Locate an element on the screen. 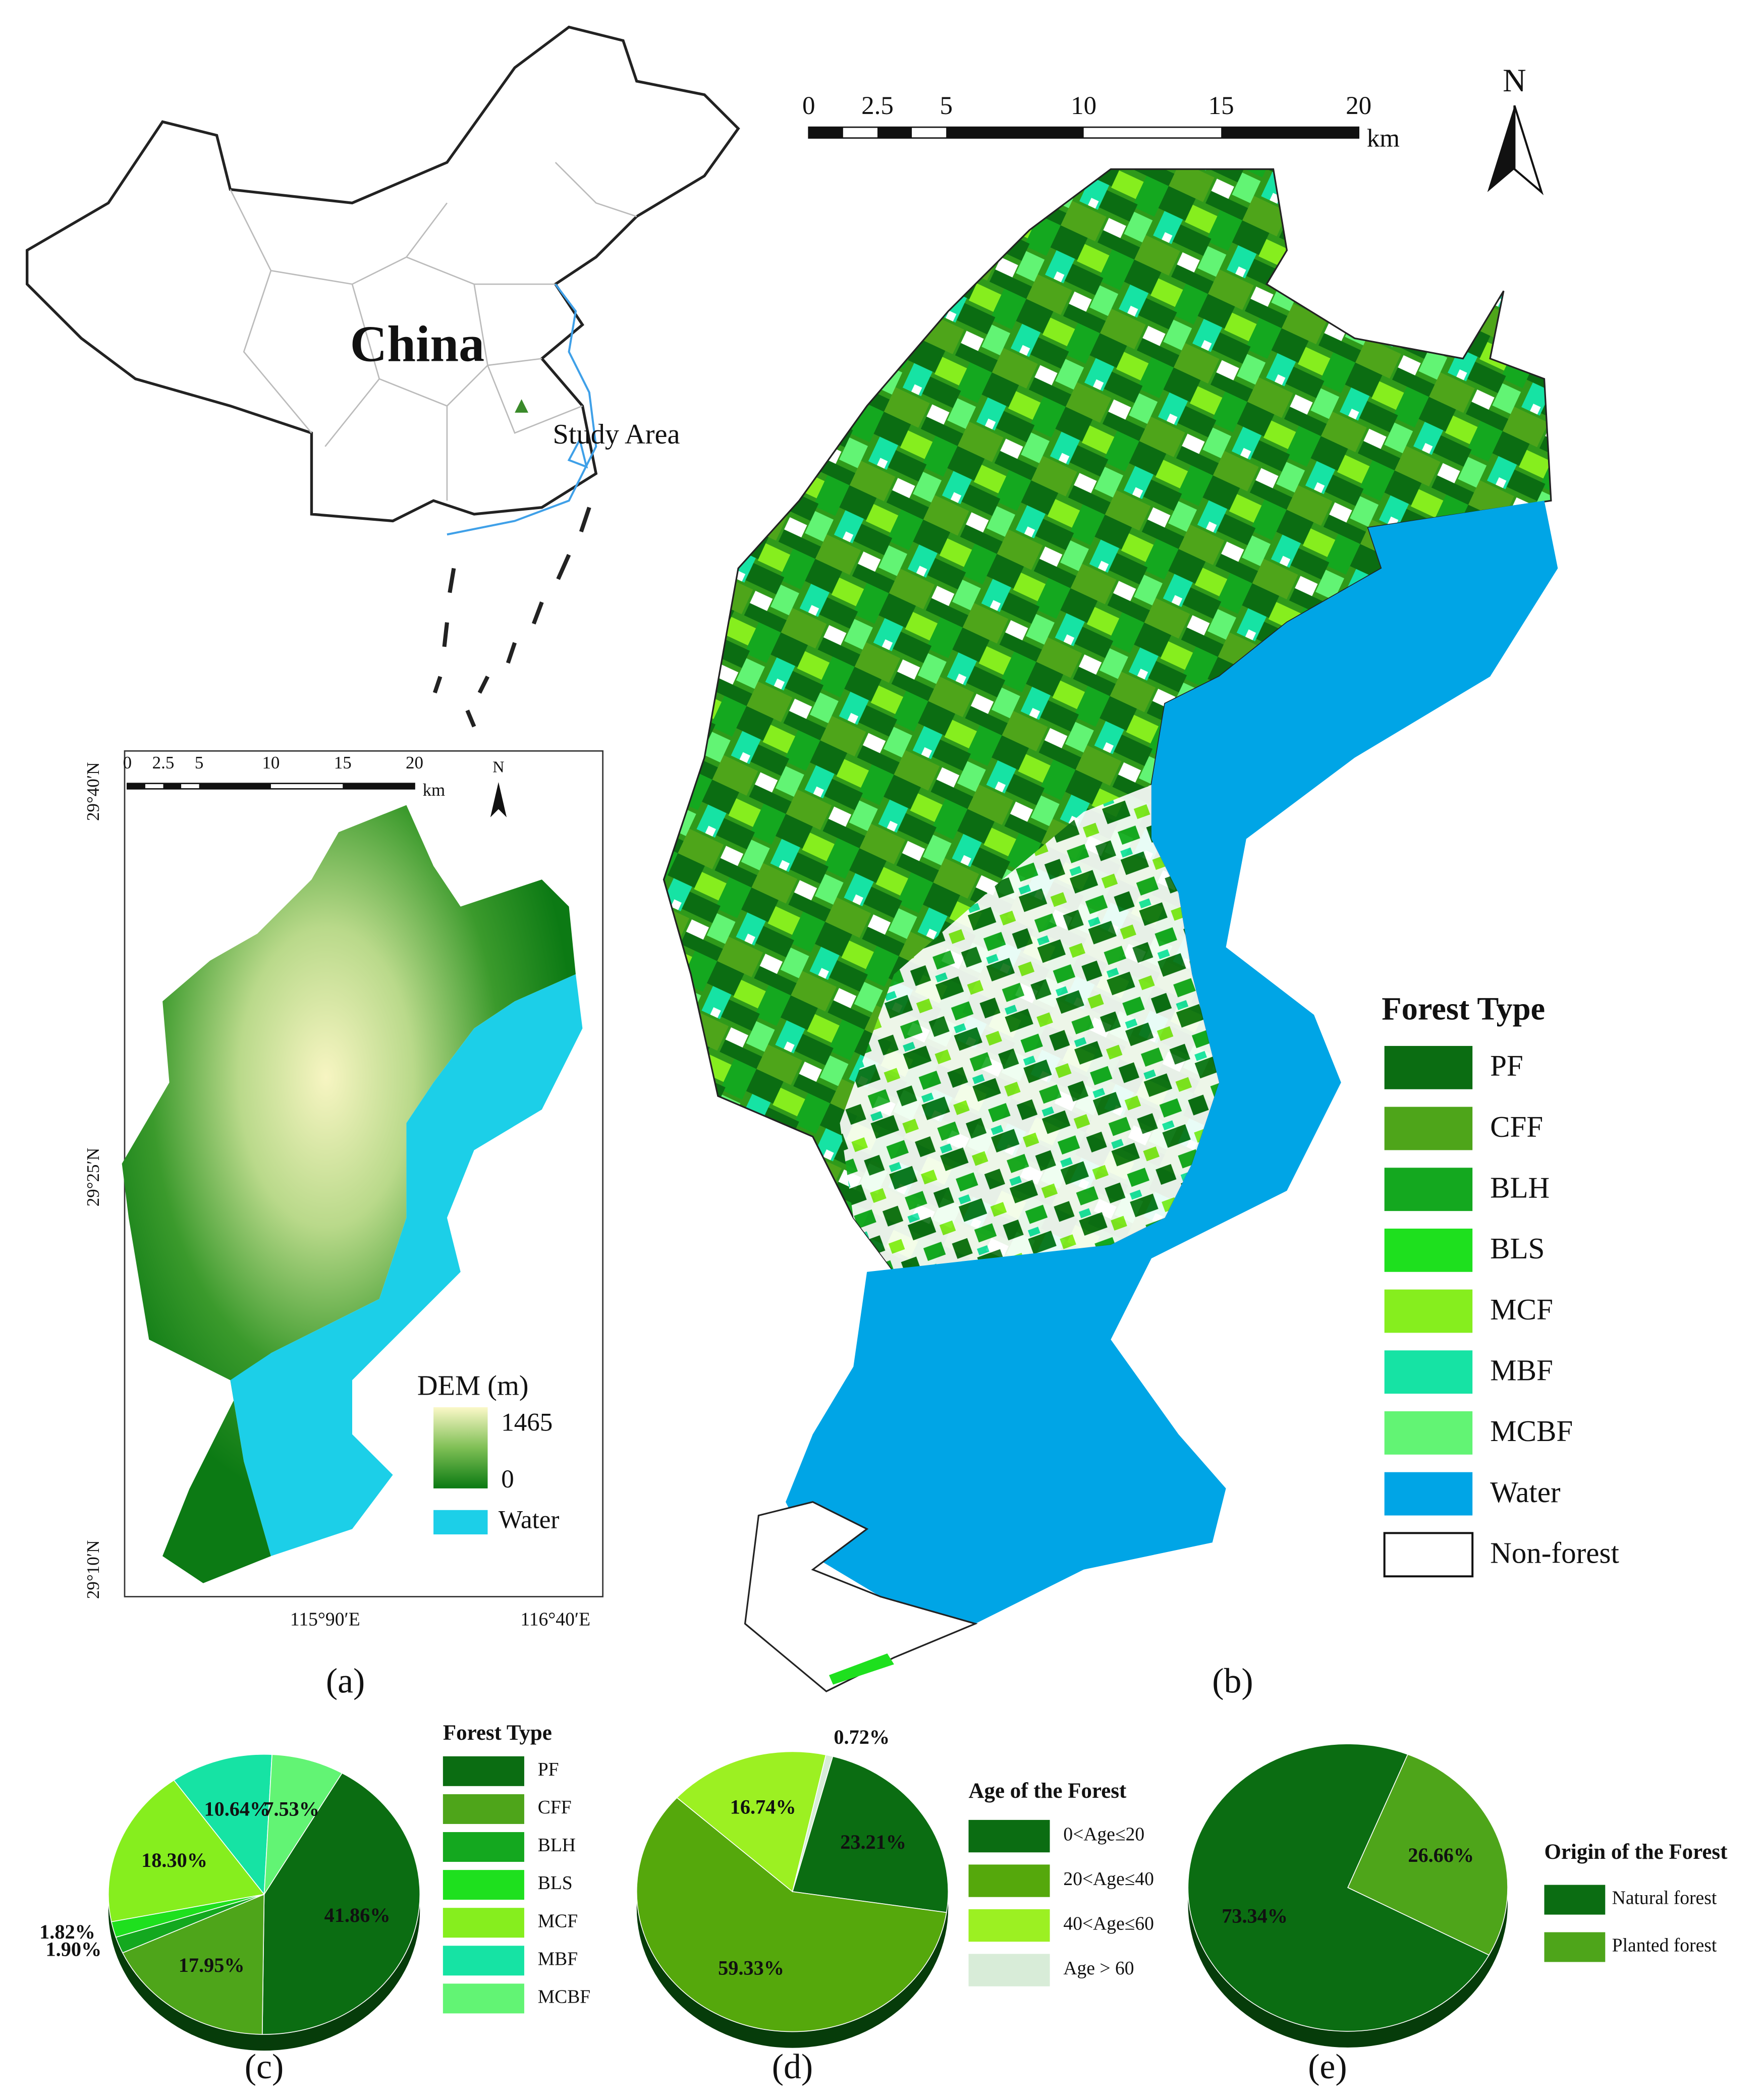 The width and height of the screenshot is (1761, 2100). value-label: 73.34% is located at coordinates (1255, 1916).